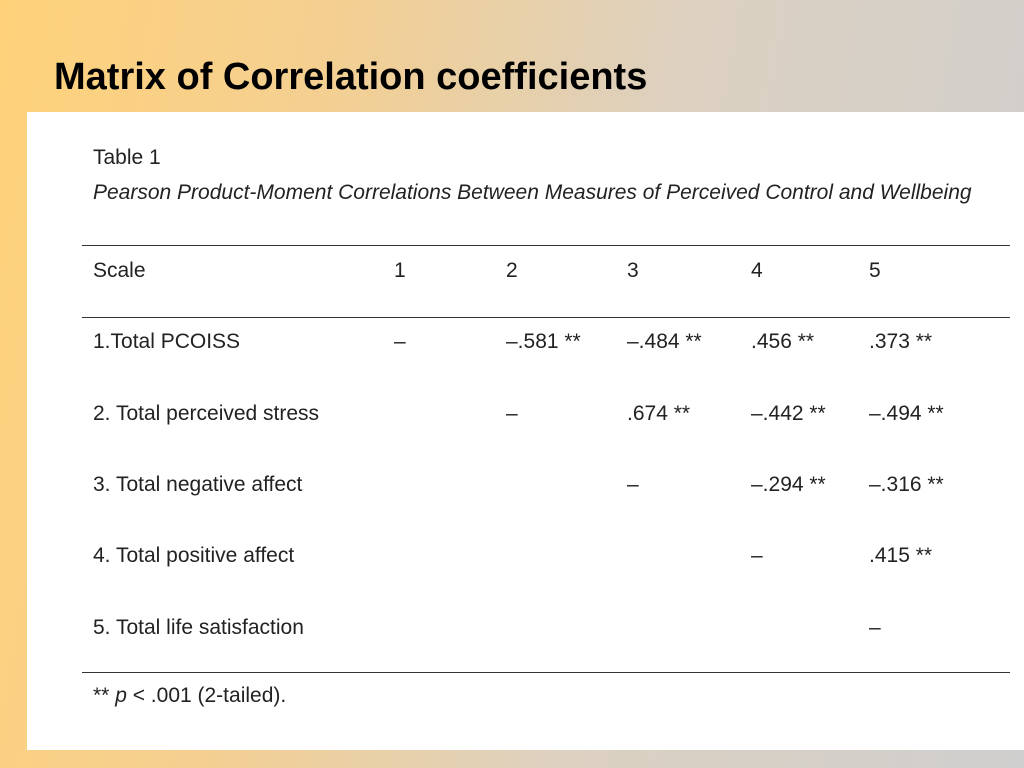 This screenshot has width=1024, height=768. I want to click on row-4-col-4: –, so click(757, 555).